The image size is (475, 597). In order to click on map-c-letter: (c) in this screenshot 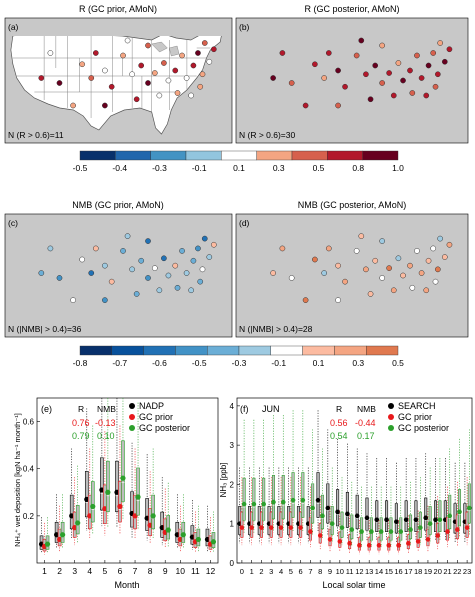, I will do `click(13, 223)`.